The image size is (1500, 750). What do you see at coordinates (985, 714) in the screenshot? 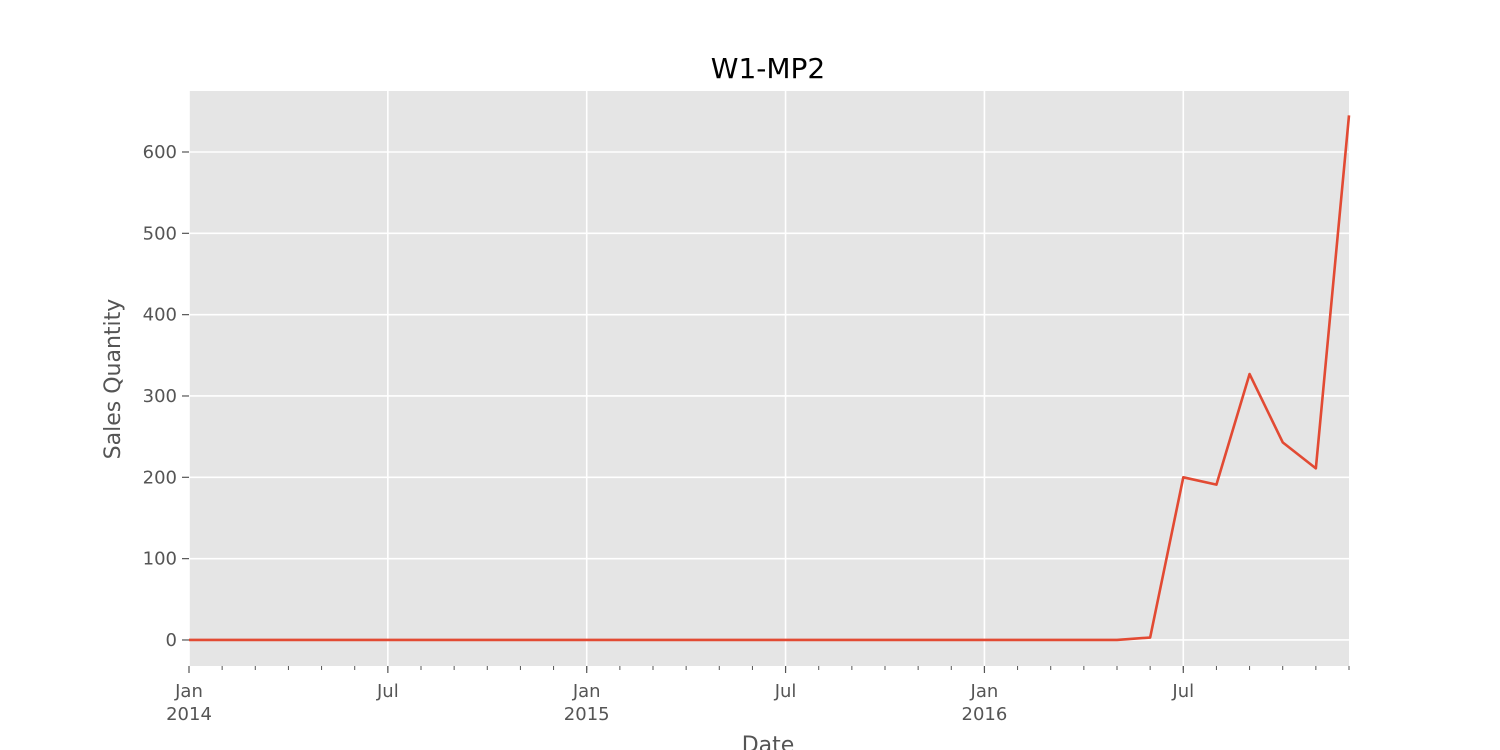
I see `x-tick-year-label: 2016` at bounding box center [985, 714].